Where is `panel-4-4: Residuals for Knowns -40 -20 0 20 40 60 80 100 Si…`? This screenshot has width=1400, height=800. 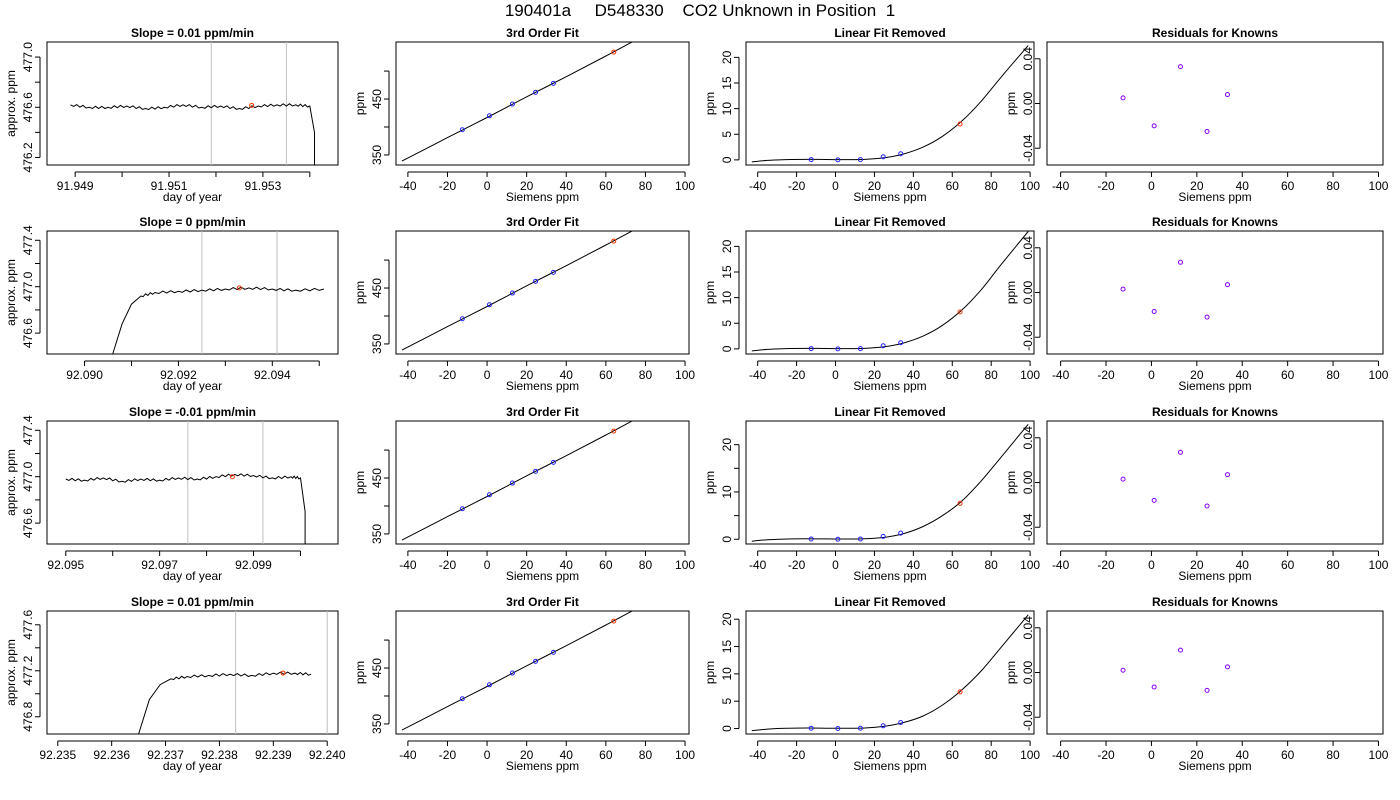
panel-4-4: Residuals for Knowns -40 -20 0 20 40 60 80 100 Si… is located at coordinates (1196, 684).